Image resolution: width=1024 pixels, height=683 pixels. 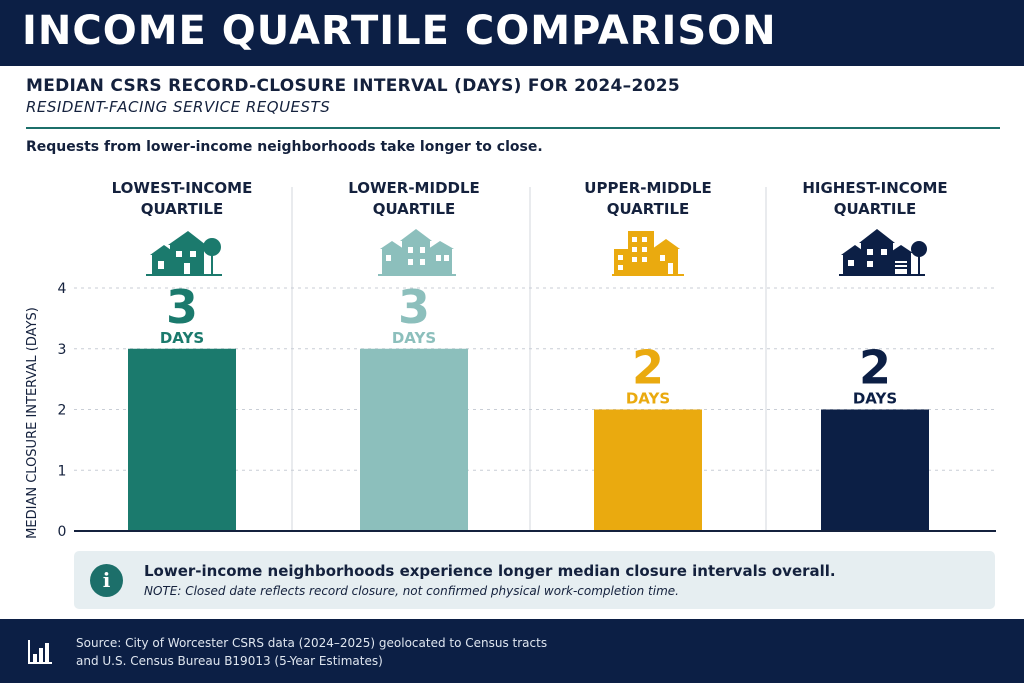 I want to click on apartment-house-icon, so click(x=648, y=253).